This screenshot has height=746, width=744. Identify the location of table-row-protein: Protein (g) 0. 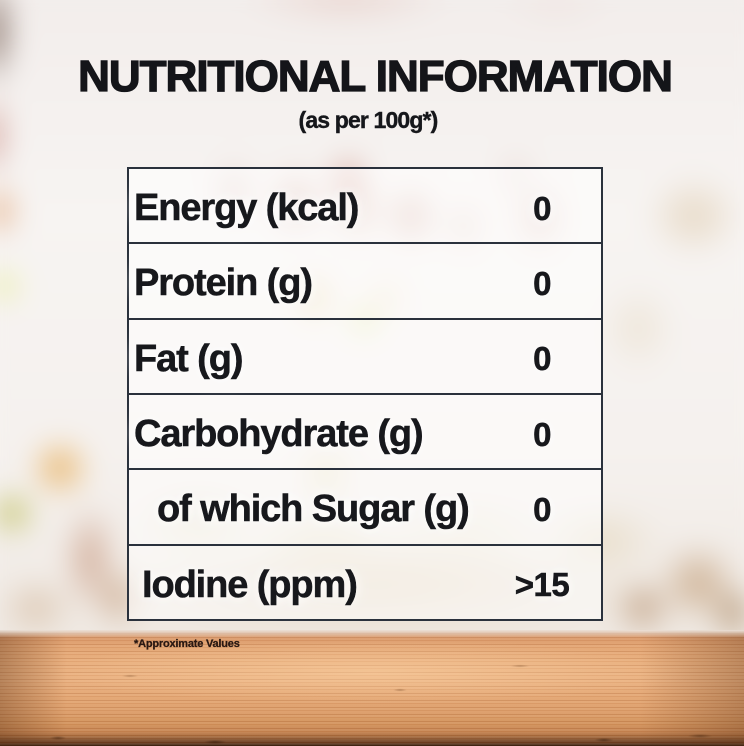
(365, 279).